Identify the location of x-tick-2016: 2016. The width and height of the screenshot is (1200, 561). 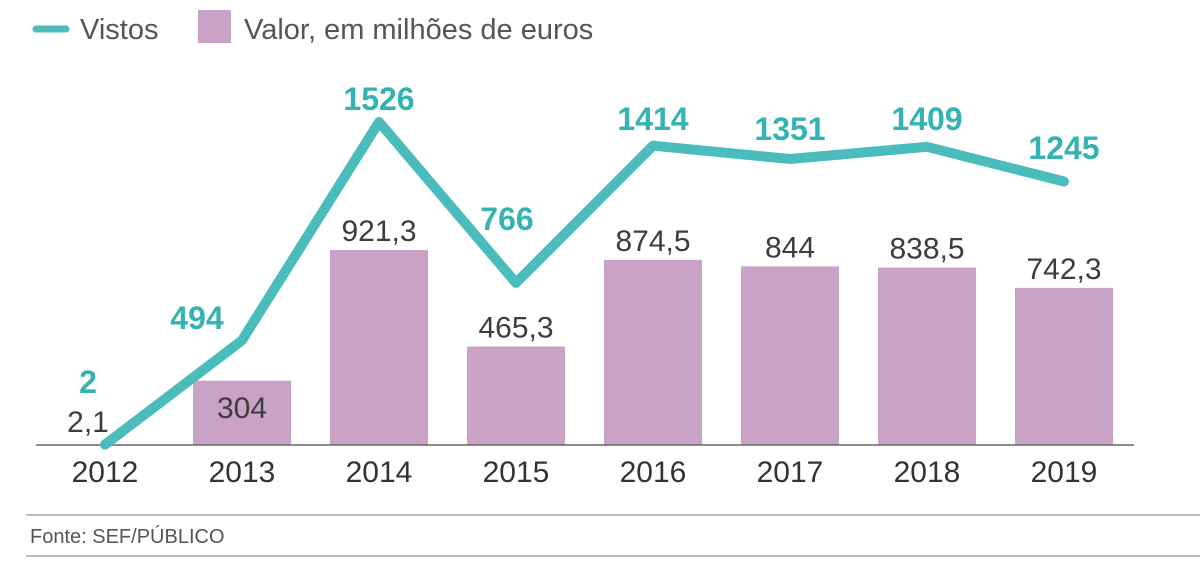
(653, 472).